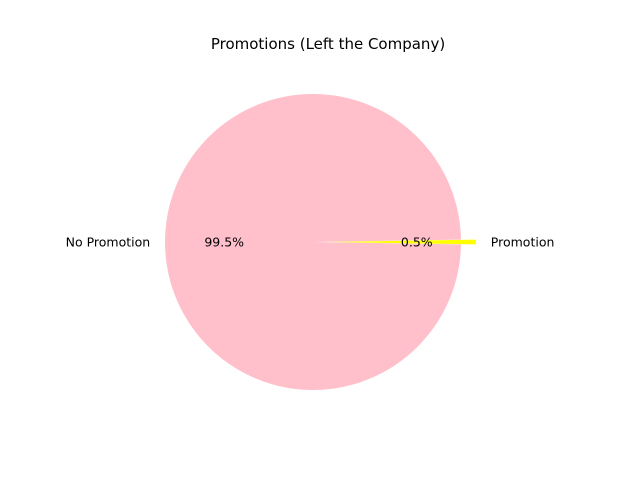  I want to click on chart-title: Promotions (Left the Company), so click(328, 44).